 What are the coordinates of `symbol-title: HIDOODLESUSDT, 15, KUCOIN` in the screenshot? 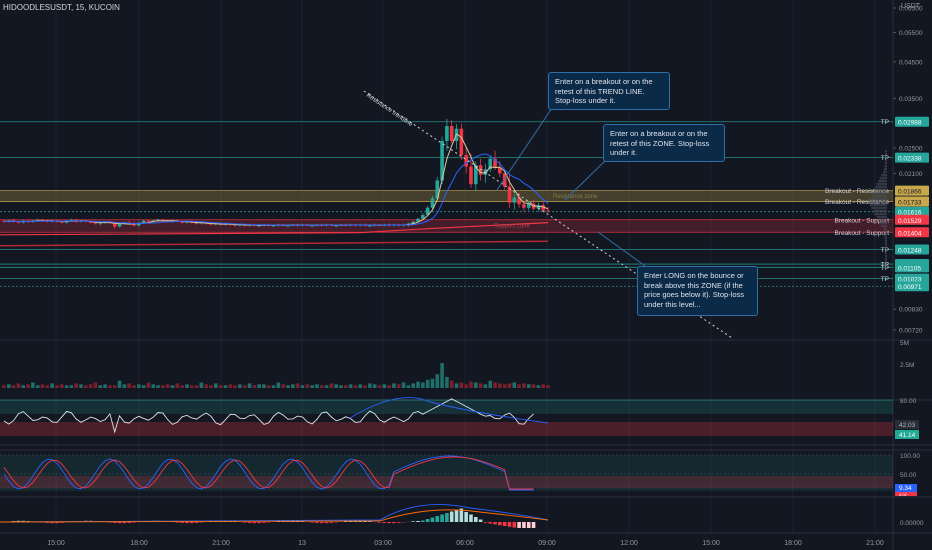 It's located at (61, 7).